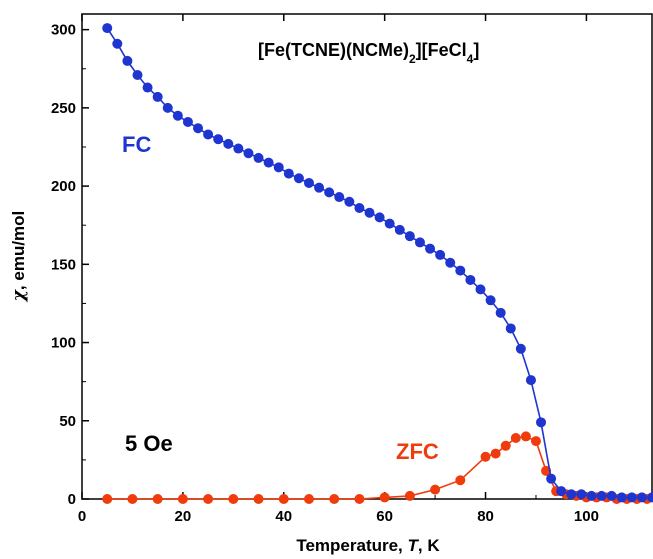 This screenshot has width=653, height=559. What do you see at coordinates (72, 499) in the screenshot?
I see `y-tick-label: 0` at bounding box center [72, 499].